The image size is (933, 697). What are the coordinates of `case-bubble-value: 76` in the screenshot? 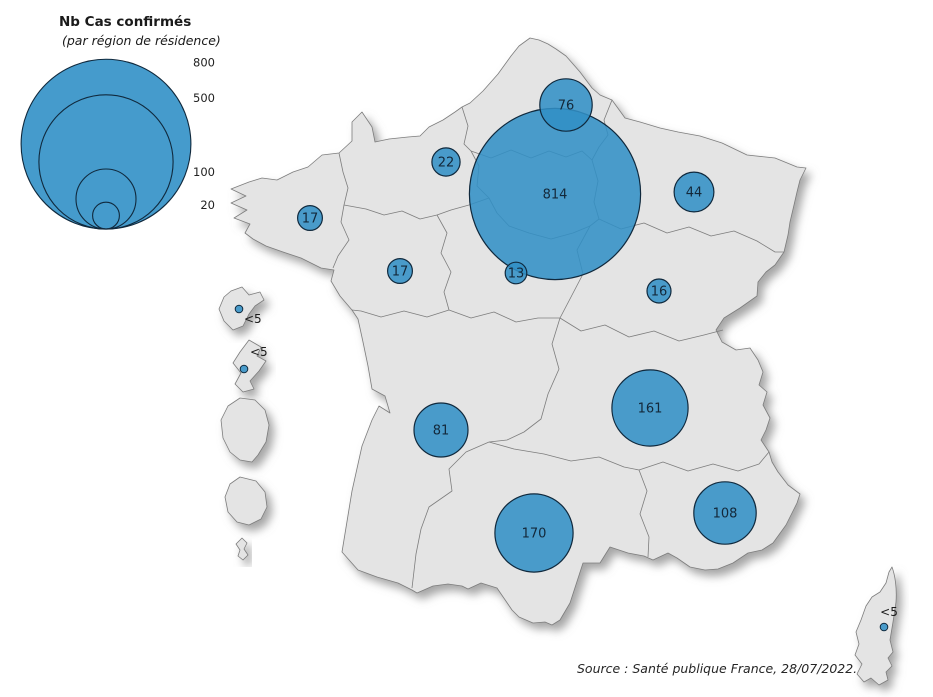 It's located at (566, 106).